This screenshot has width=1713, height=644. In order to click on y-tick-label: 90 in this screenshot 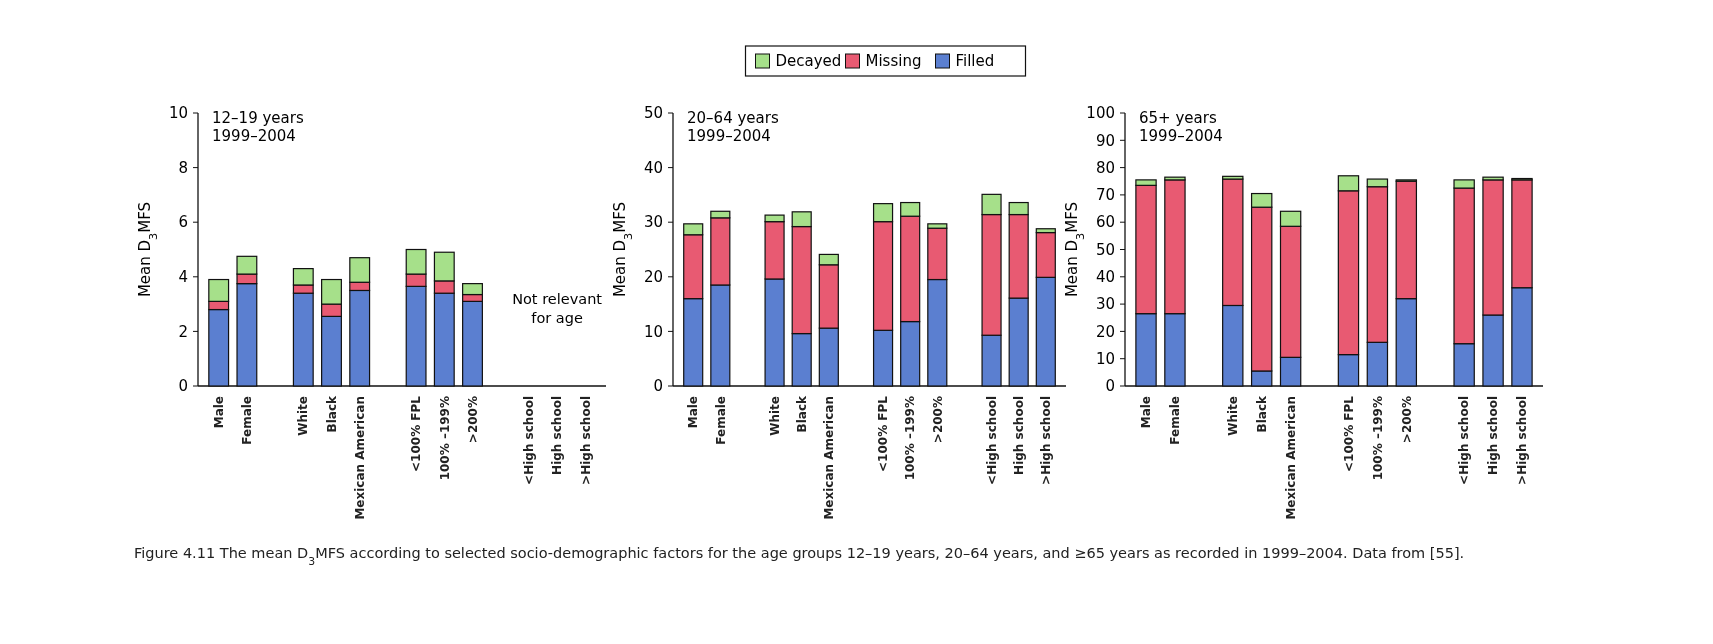, I will do `click(1105, 140)`.